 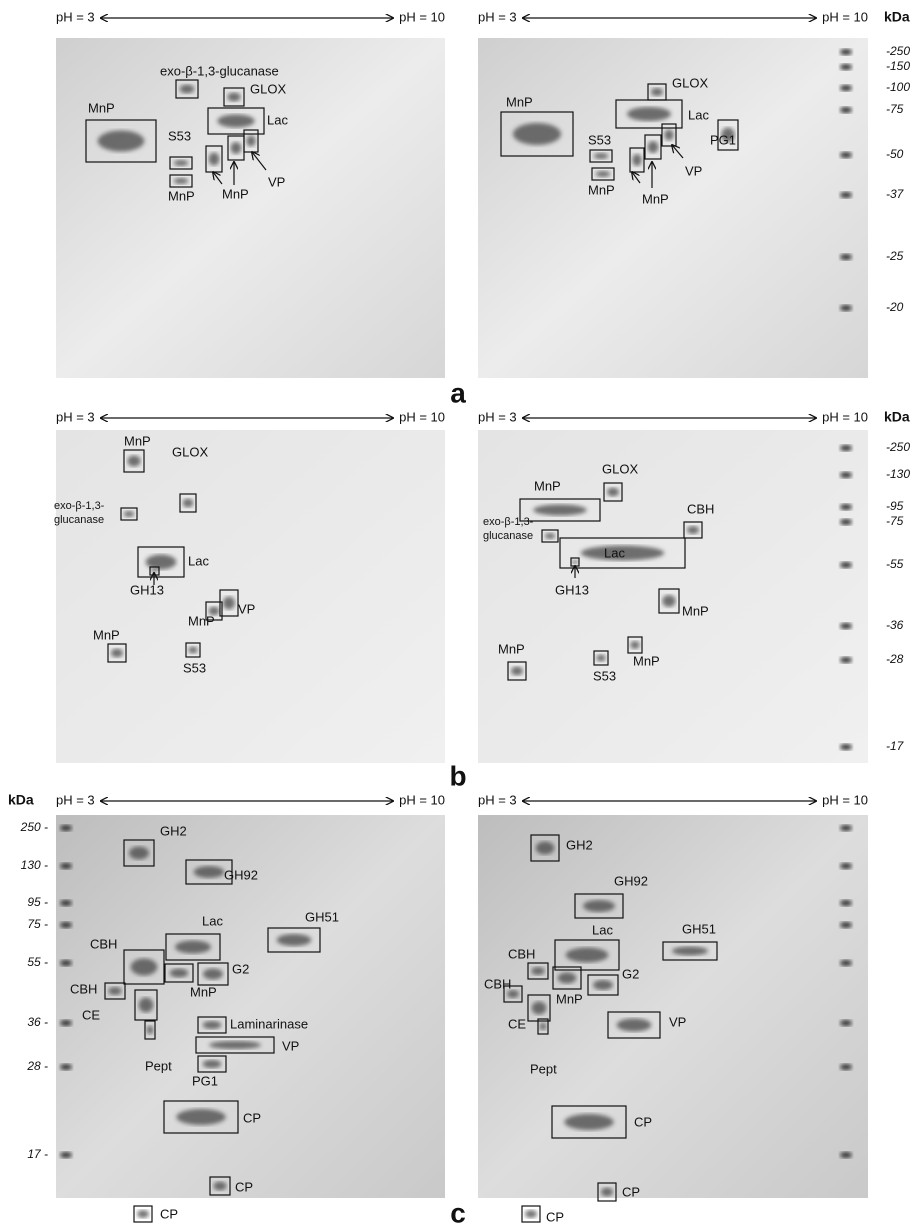 I want to click on protein-label: GLOX, so click(x=268, y=88).